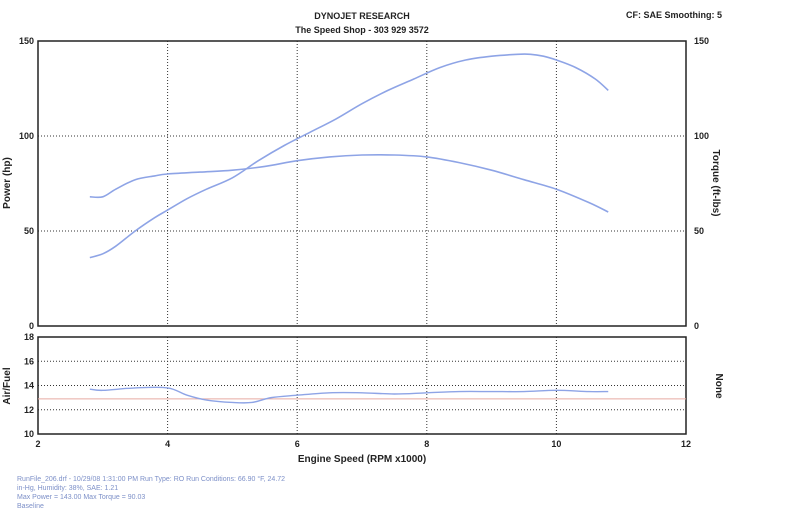  I want to click on x-axis-label: Engine Speed (RPM x1000), so click(362, 459).